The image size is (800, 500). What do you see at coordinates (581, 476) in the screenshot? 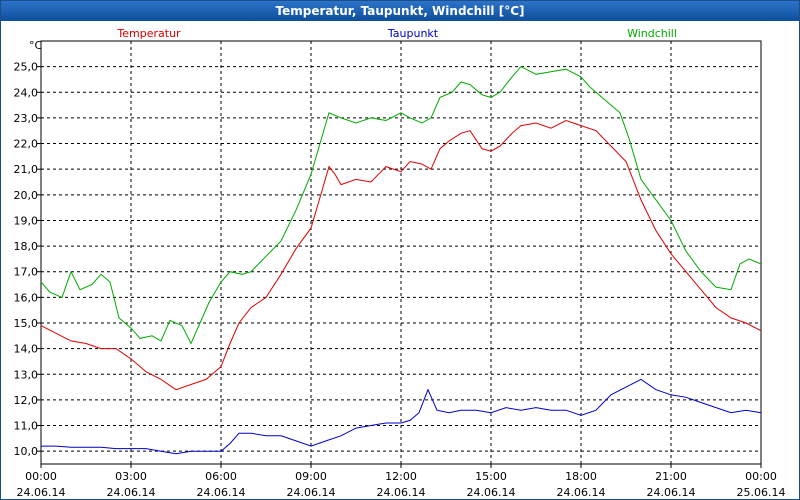
I see `x-tick-time-label: 18:00` at bounding box center [581, 476].